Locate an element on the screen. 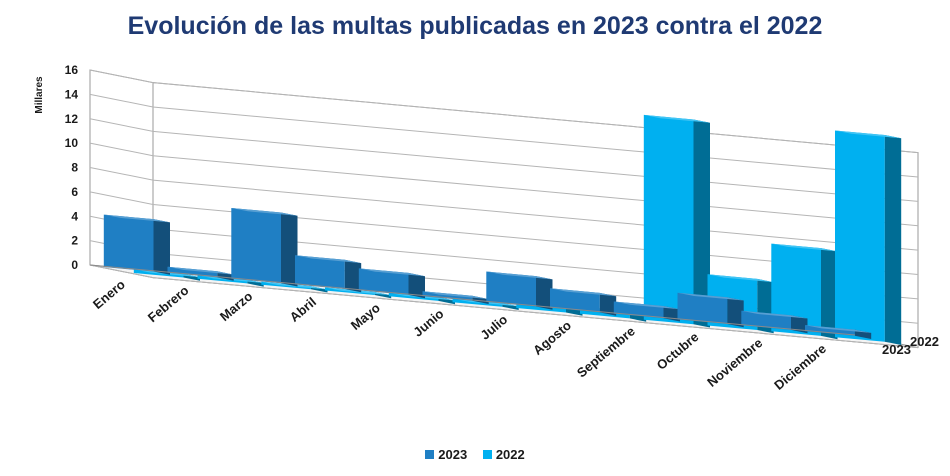 Image resolution: width=950 pixels, height=476 pixels. bar-2023-marzo is located at coordinates (264, 247).